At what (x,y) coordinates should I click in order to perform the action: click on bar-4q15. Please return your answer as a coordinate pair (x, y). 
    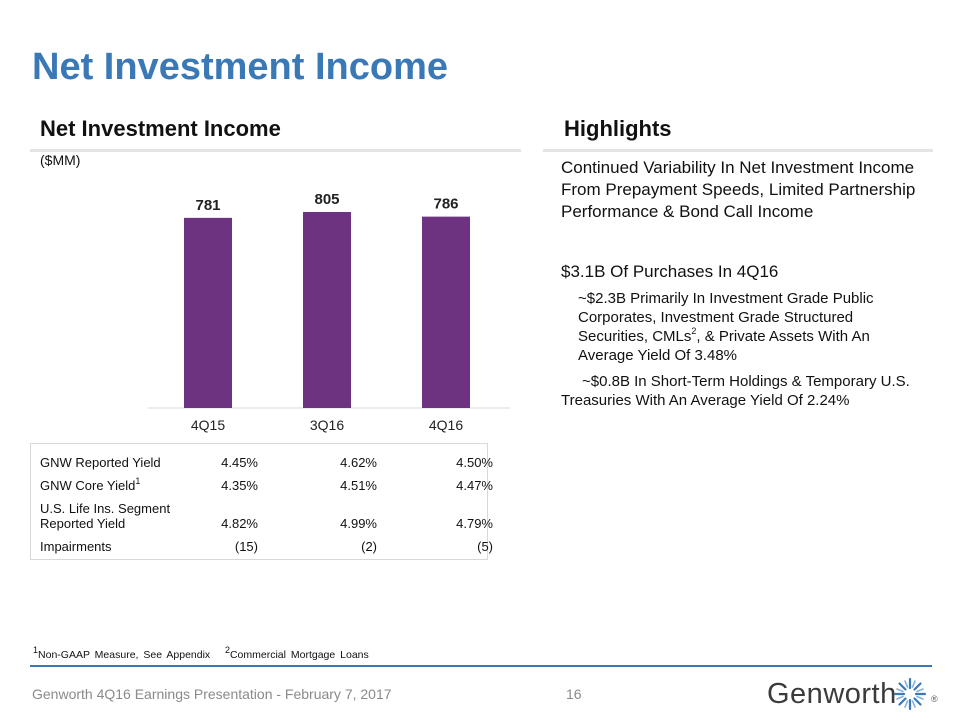
    Looking at the image, I should click on (208, 312).